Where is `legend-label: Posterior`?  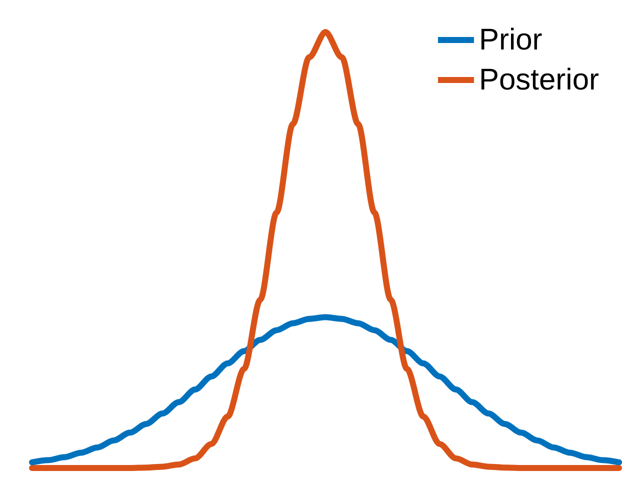 legend-label: Posterior is located at coordinates (539, 80).